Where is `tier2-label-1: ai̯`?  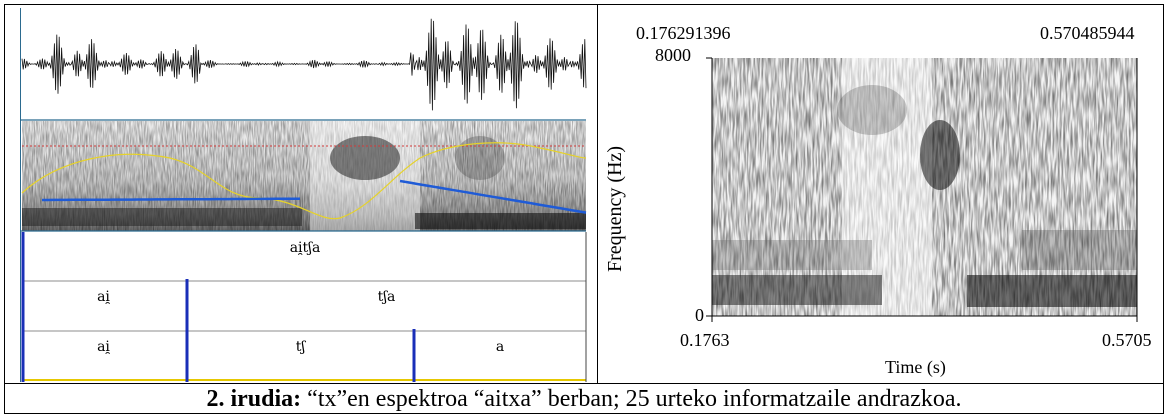 tier2-label-1: ai̯ is located at coordinates (103, 297).